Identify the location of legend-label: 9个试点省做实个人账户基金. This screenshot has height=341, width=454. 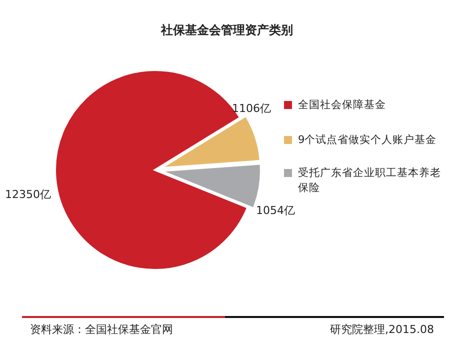
(367, 140).